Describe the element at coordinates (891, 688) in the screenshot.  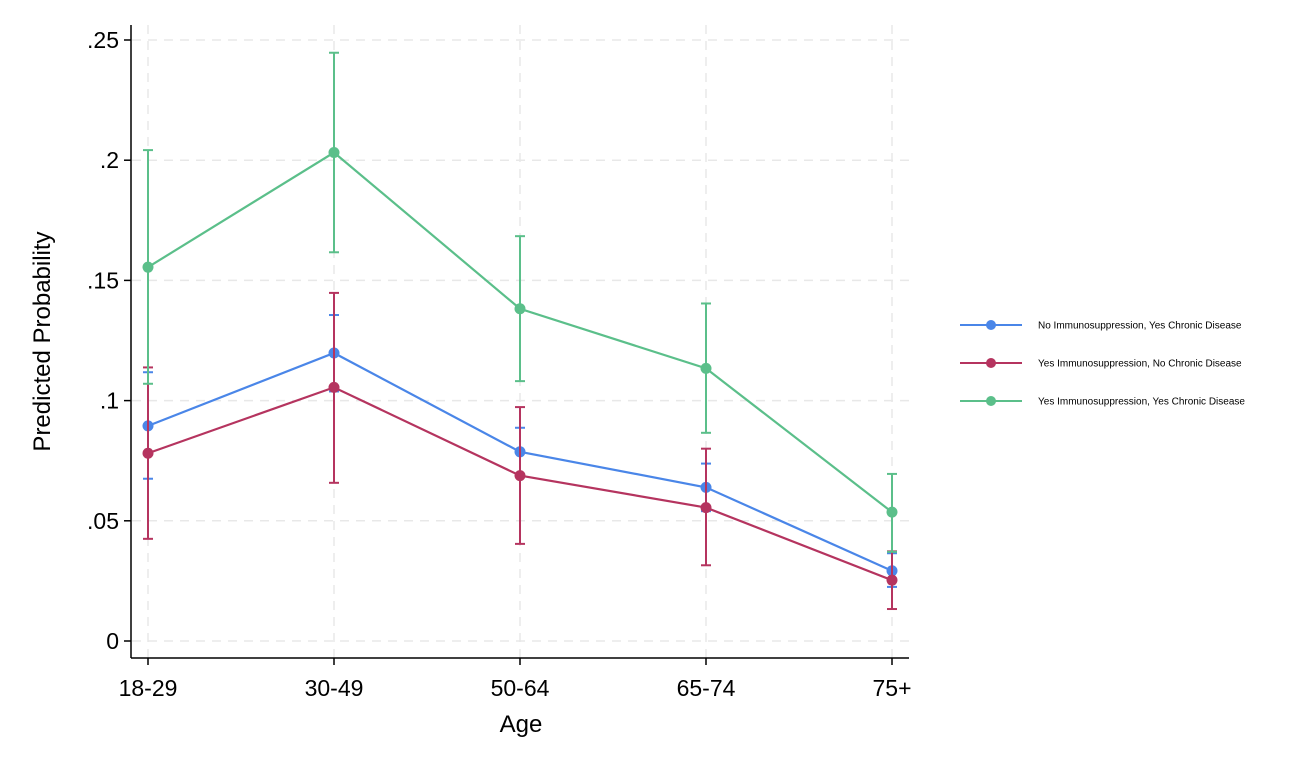
I see `x-tick-label: 75+` at that location.